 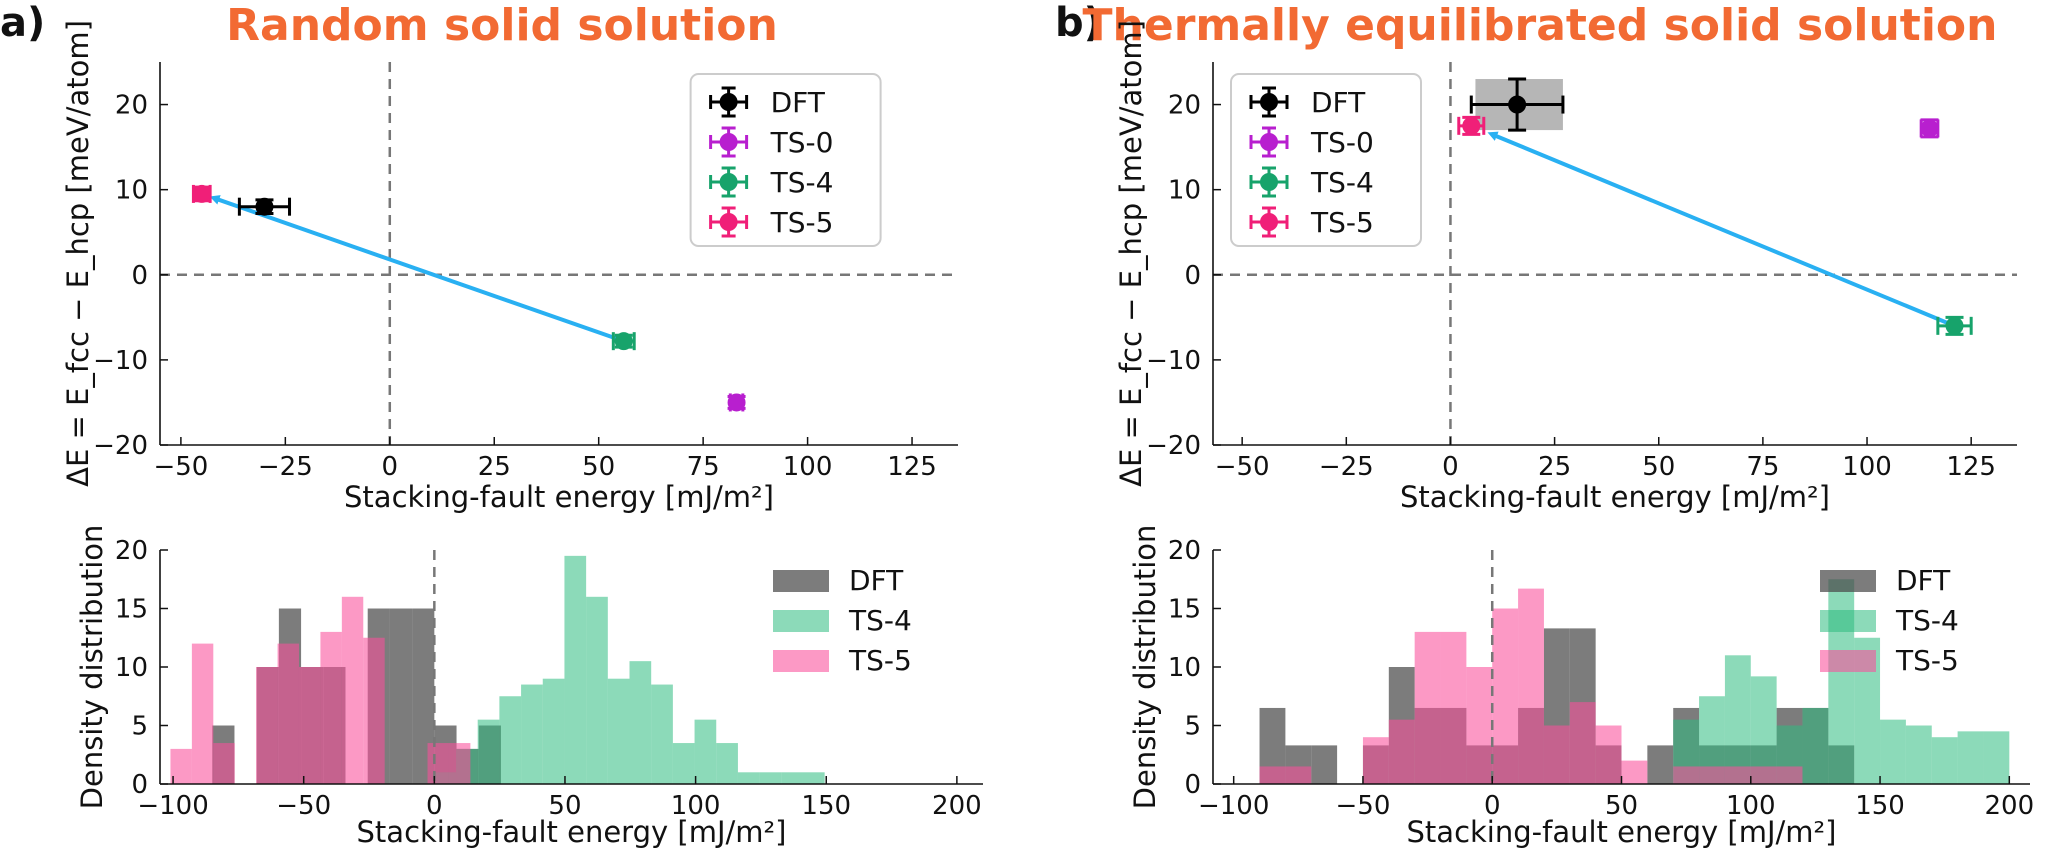 What do you see at coordinates (785, 160) in the screenshot?
I see `legend-box` at bounding box center [785, 160].